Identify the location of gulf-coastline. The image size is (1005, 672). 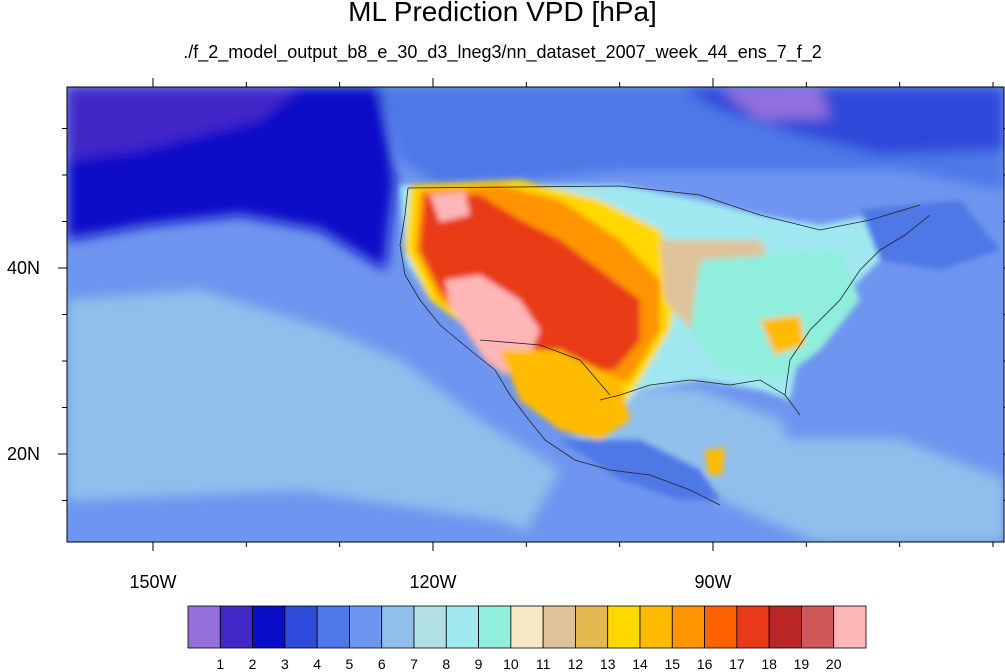
(700, 397).